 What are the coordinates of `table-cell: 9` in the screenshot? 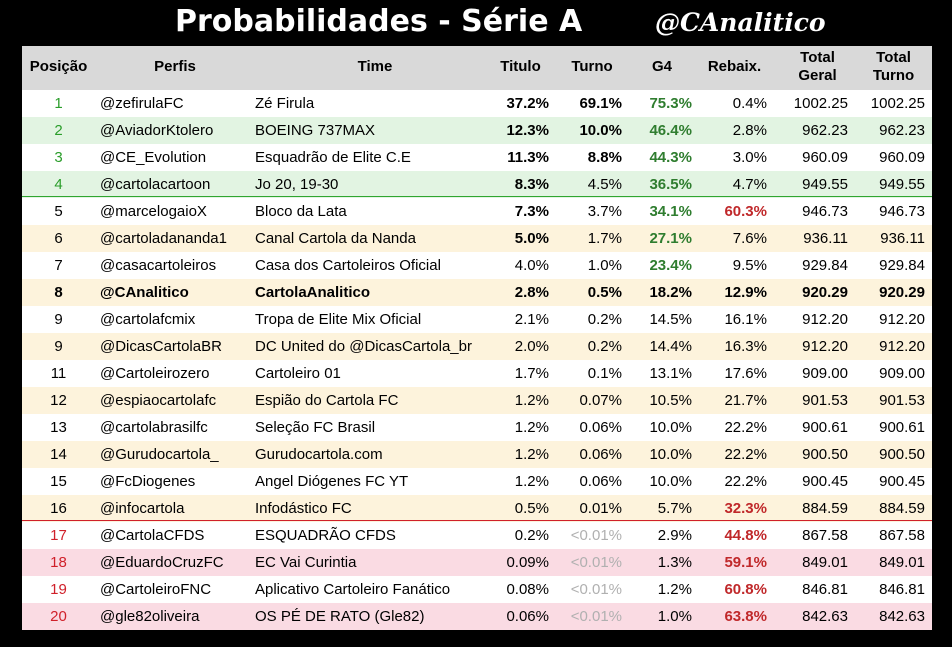 It's located at (58, 319).